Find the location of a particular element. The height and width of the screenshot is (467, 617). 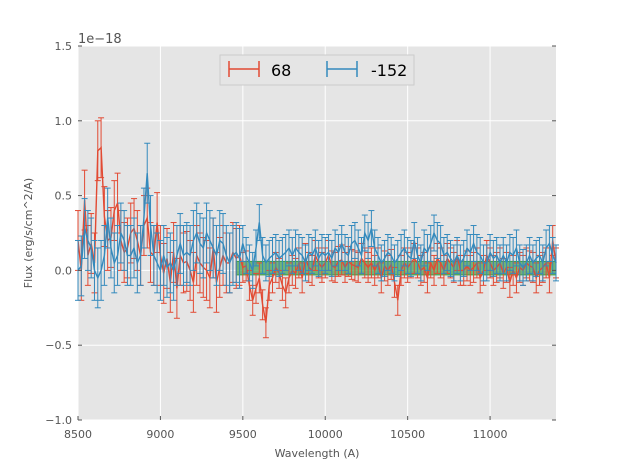

error-bar is located at coordinates (556, 263).